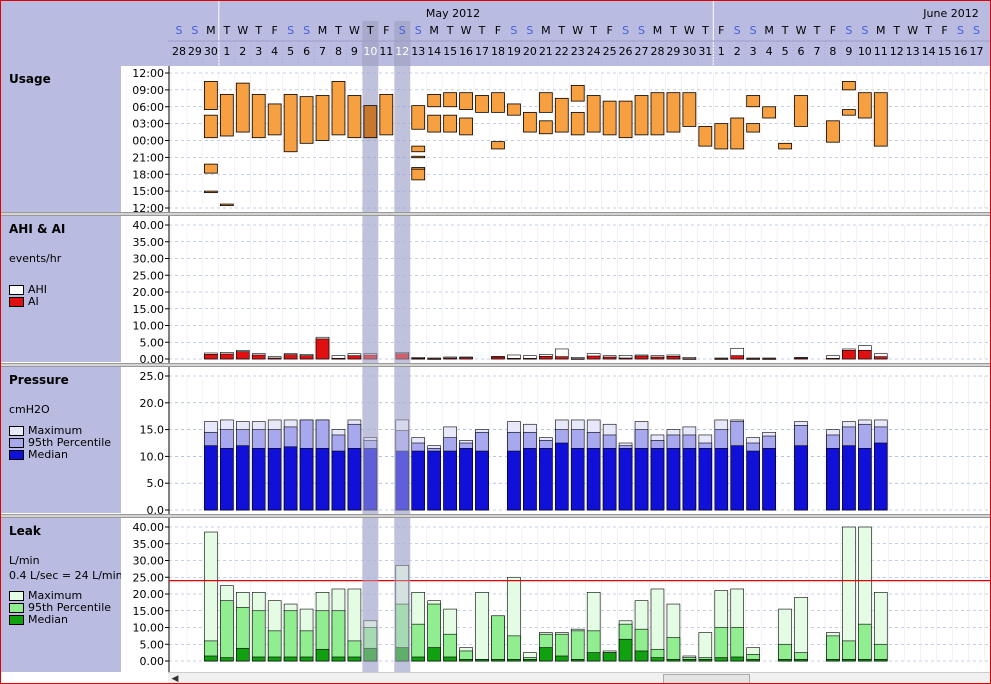 The width and height of the screenshot is (991, 684). What do you see at coordinates (386, 51) in the screenshot?
I see `day-number-label: 11` at bounding box center [386, 51].